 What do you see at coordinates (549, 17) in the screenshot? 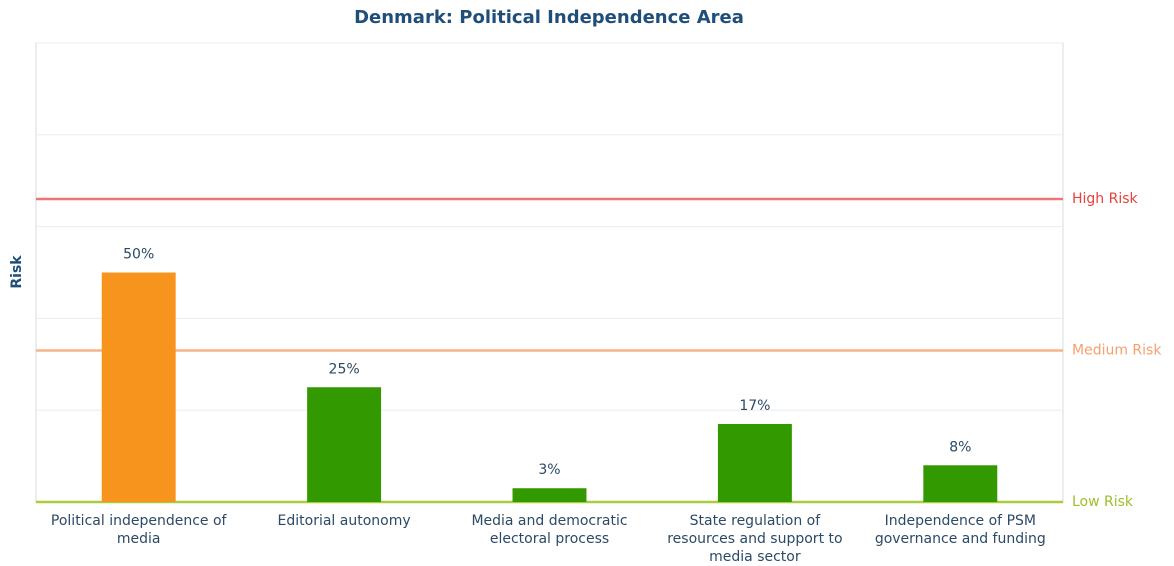
I see `chart-title: Denmark: Political Independence Area` at bounding box center [549, 17].